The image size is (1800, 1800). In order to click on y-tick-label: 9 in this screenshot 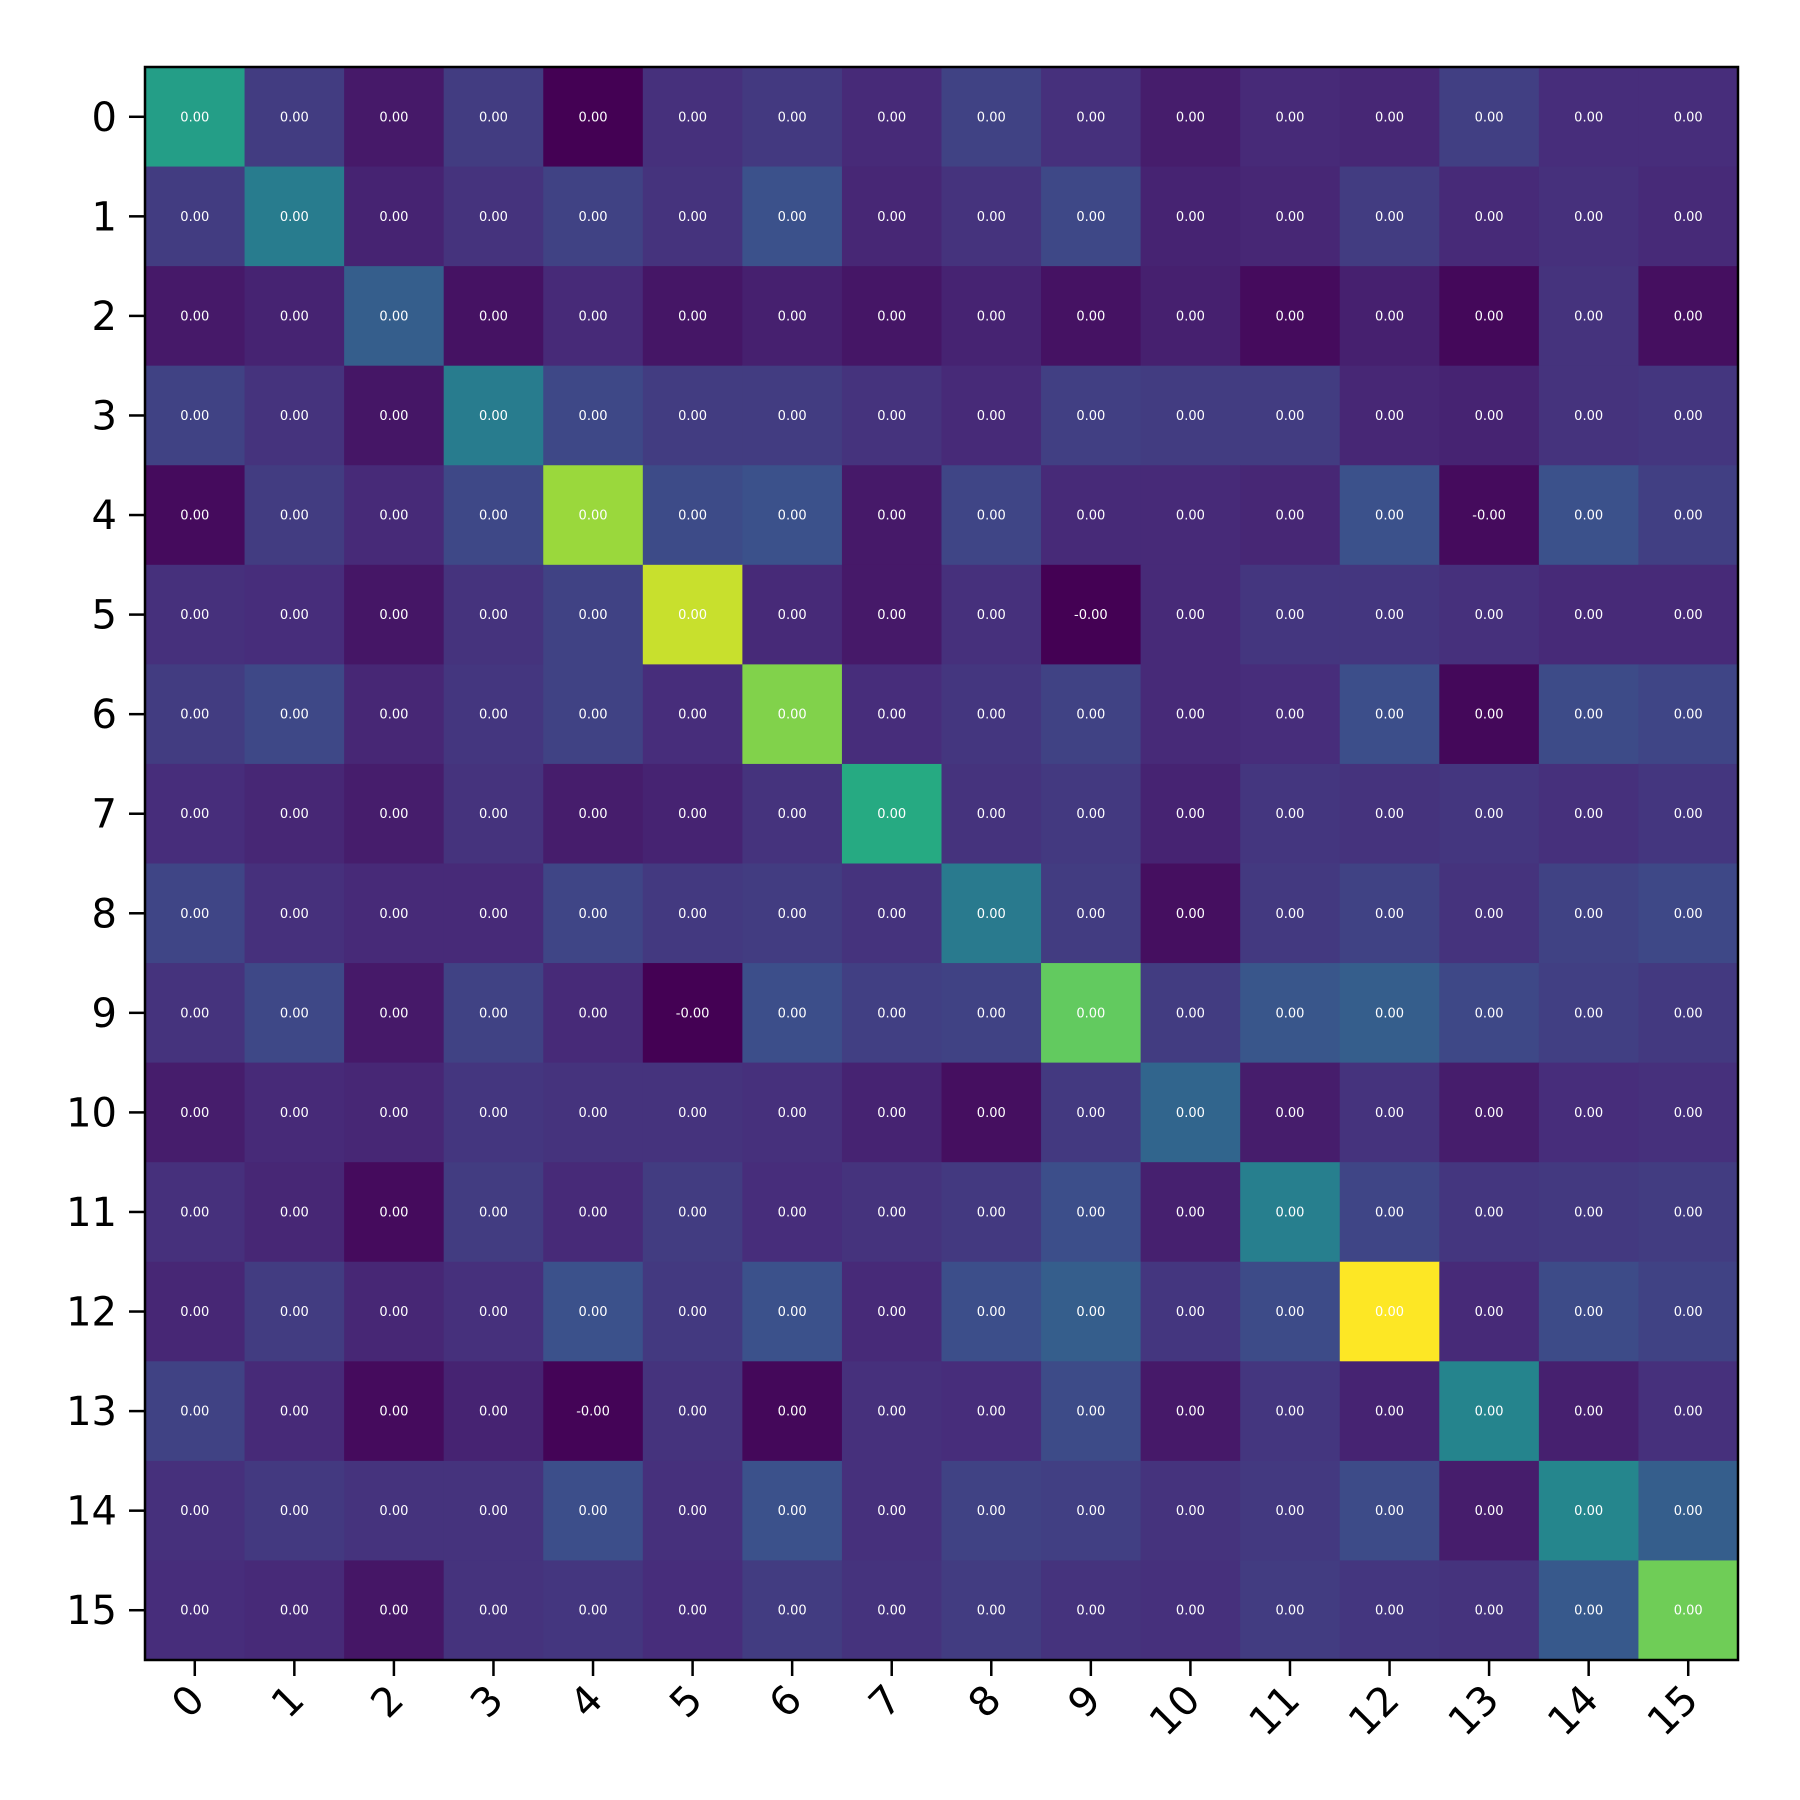, I will do `click(104, 1014)`.